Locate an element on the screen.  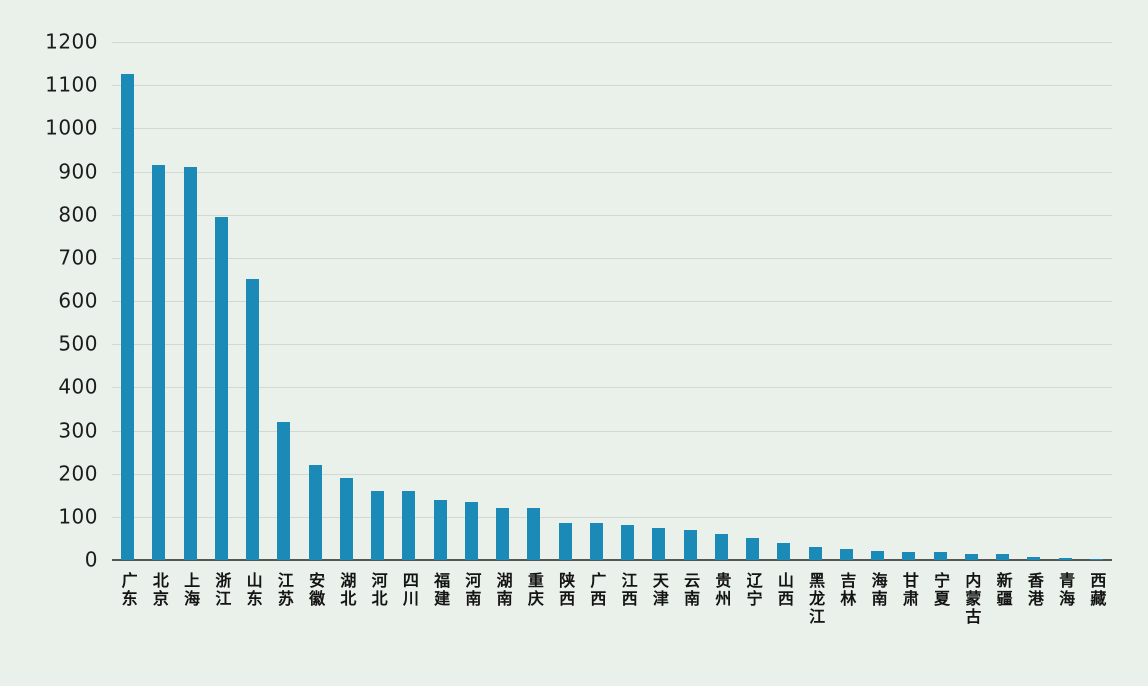
x-tick-label: 湖南 is located at coordinates (503, 590).